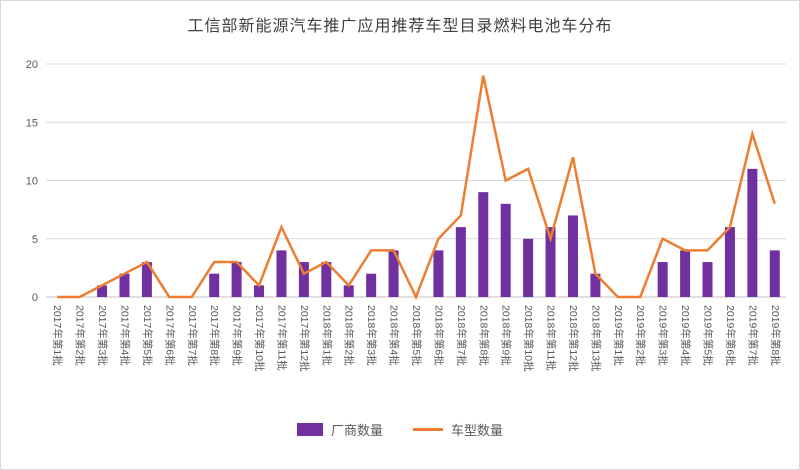 The width and height of the screenshot is (800, 470). What do you see at coordinates (506, 335) in the screenshot?
I see `x-tick-label: 2018年第9批` at bounding box center [506, 335].